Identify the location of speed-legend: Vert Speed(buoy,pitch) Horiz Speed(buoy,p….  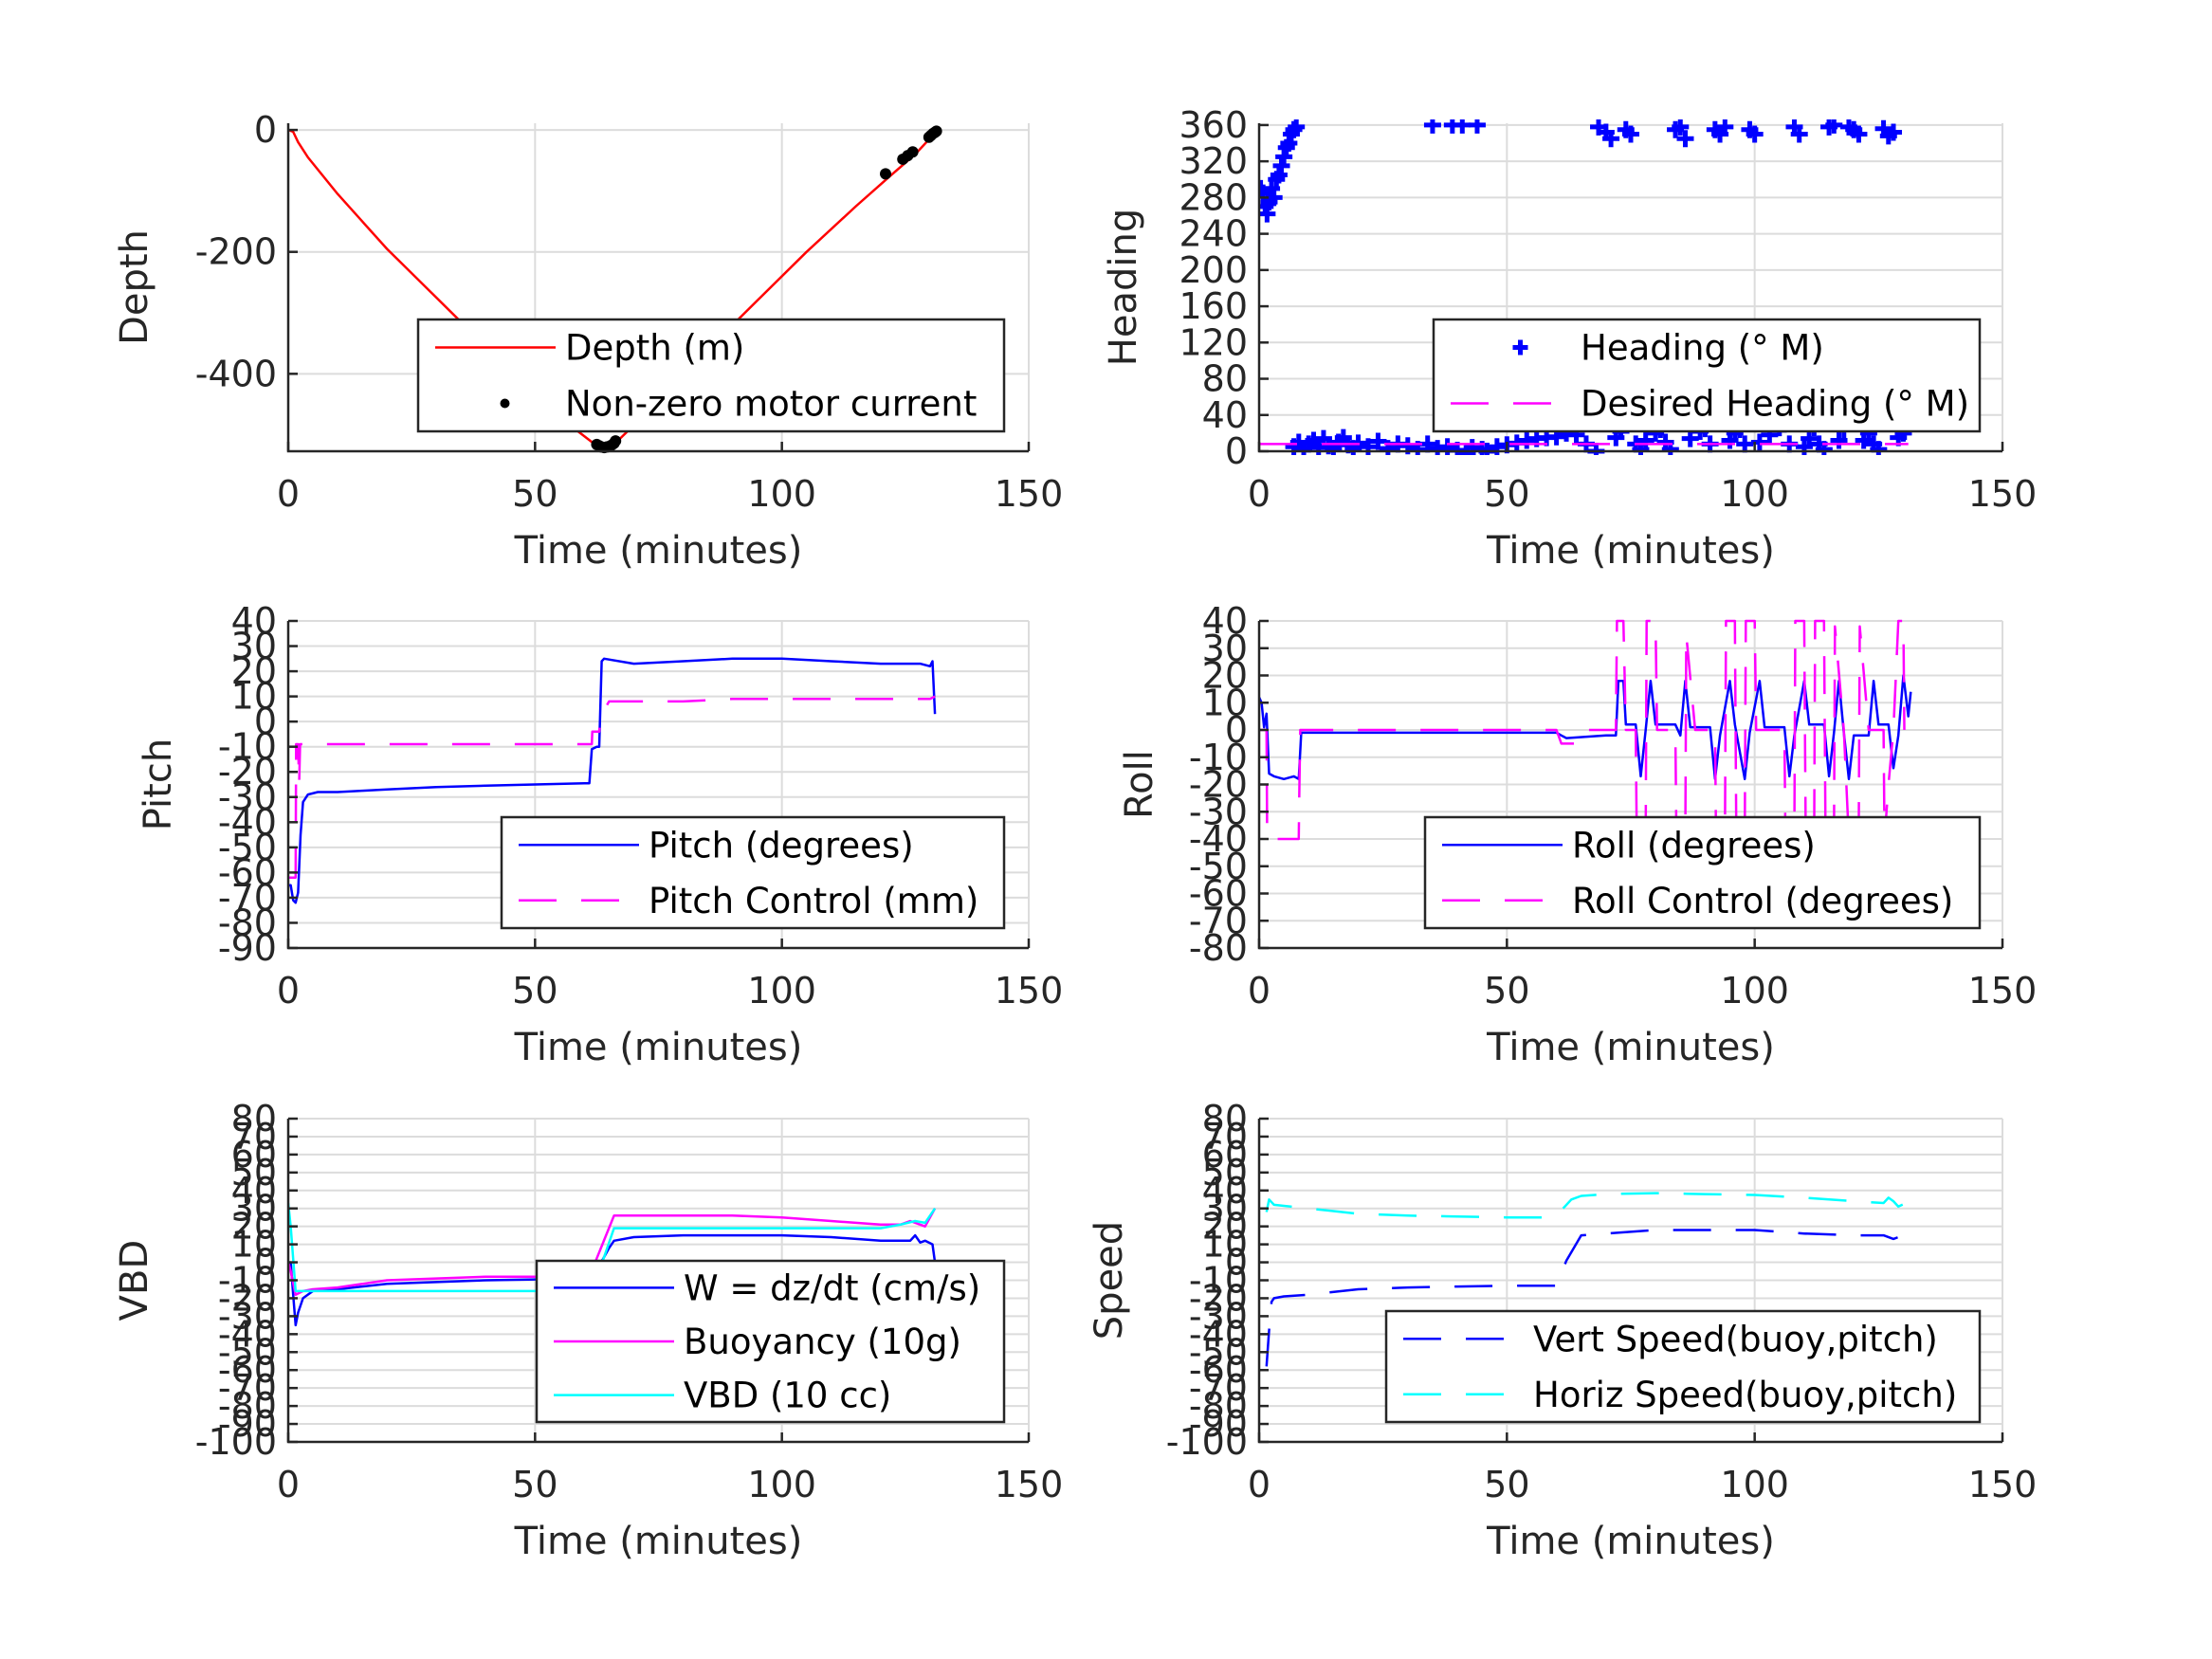
(1683, 1366).